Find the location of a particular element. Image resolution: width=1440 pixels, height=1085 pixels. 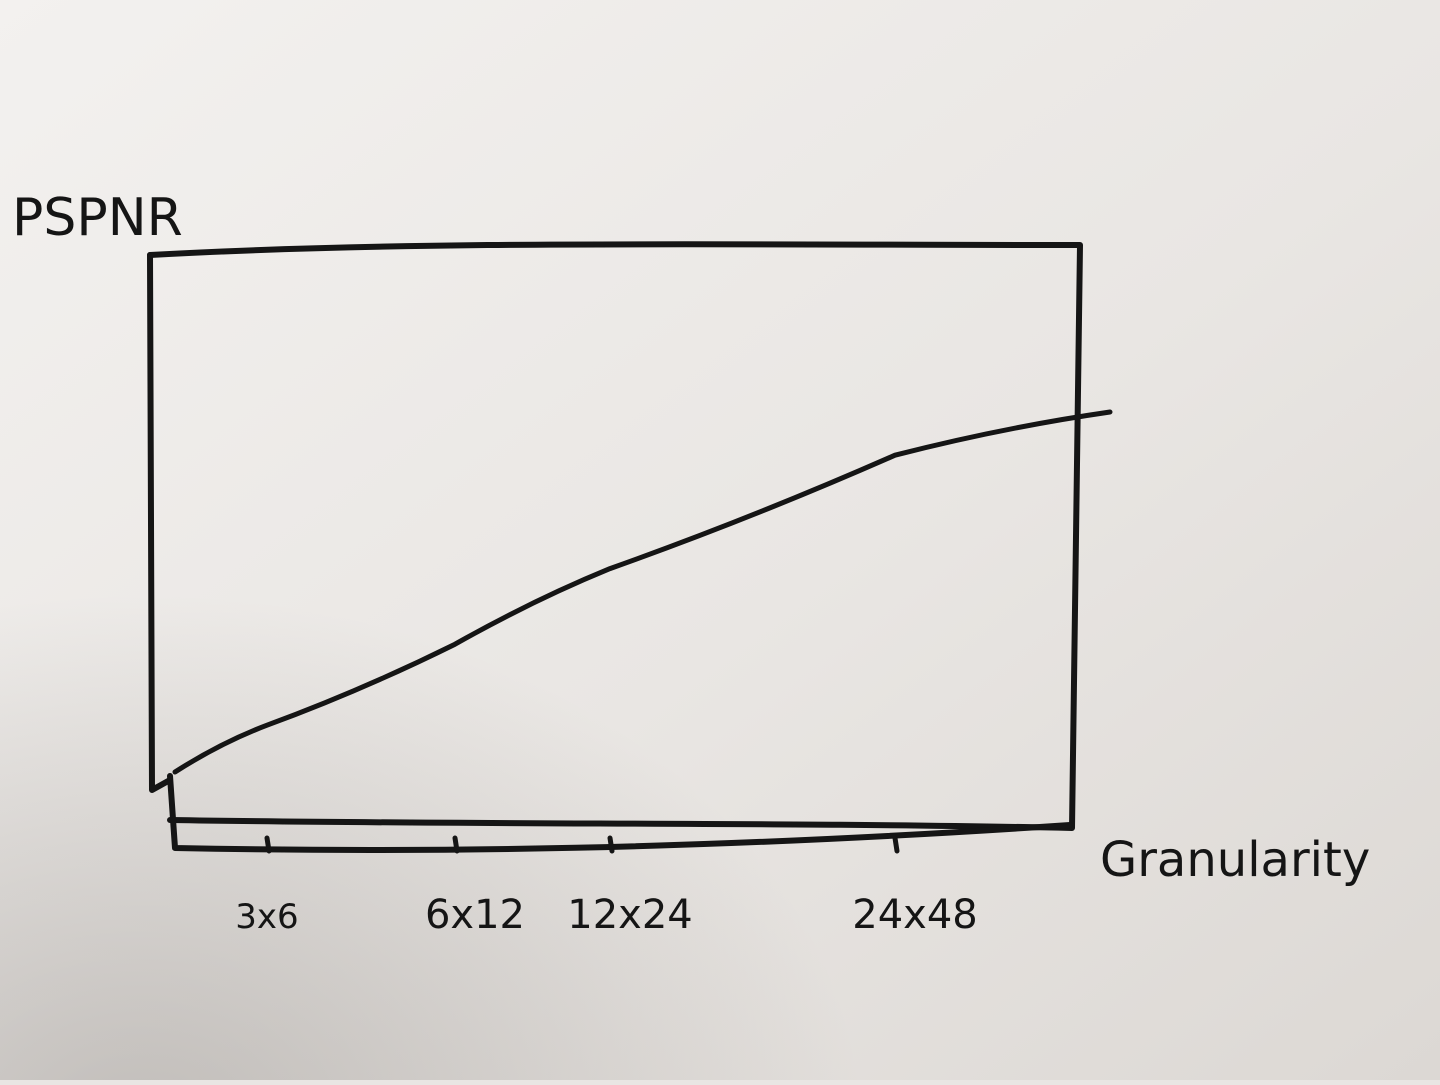

y-axis-label: PSPNR is located at coordinates (97, 218).